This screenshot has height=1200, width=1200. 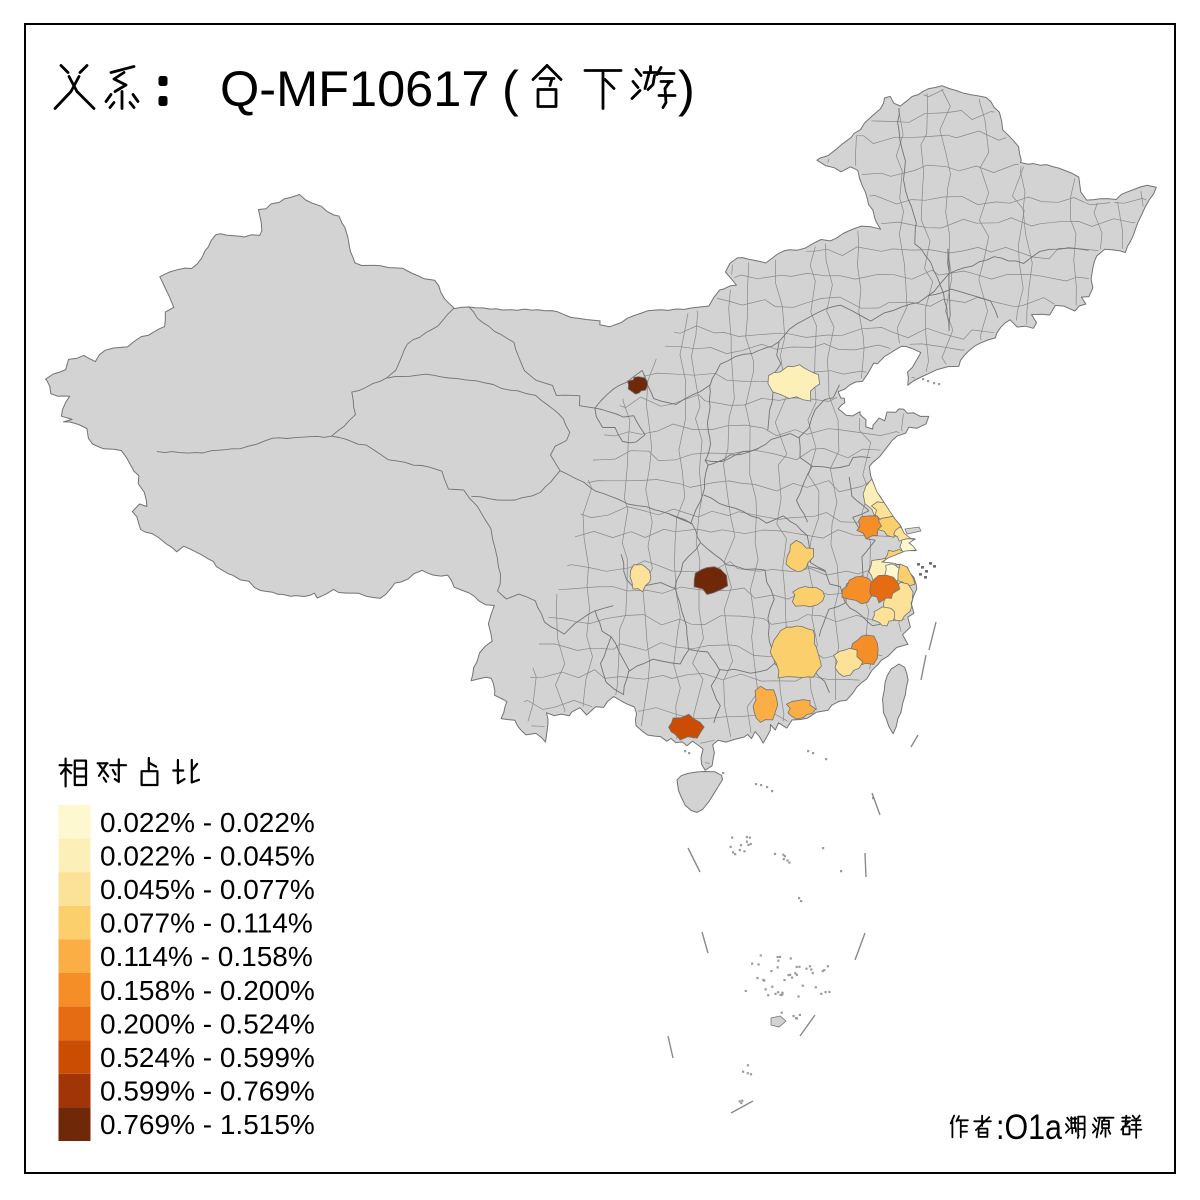 I want to click on svg-text: 0.045% - 0.077%, so click(x=207, y=889).